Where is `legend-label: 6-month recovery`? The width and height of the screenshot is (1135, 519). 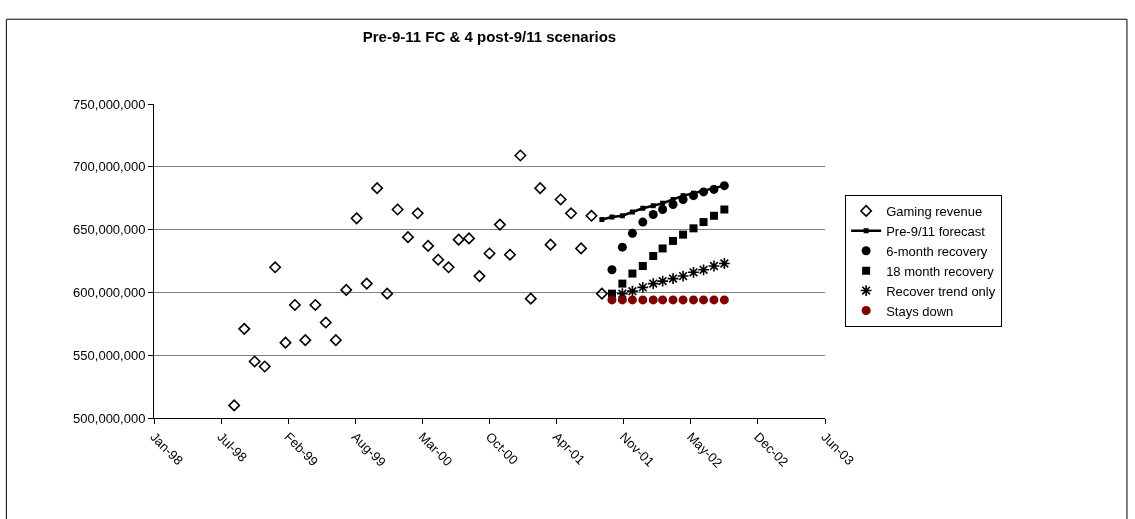
legend-label: 6-month recovery is located at coordinates (937, 251).